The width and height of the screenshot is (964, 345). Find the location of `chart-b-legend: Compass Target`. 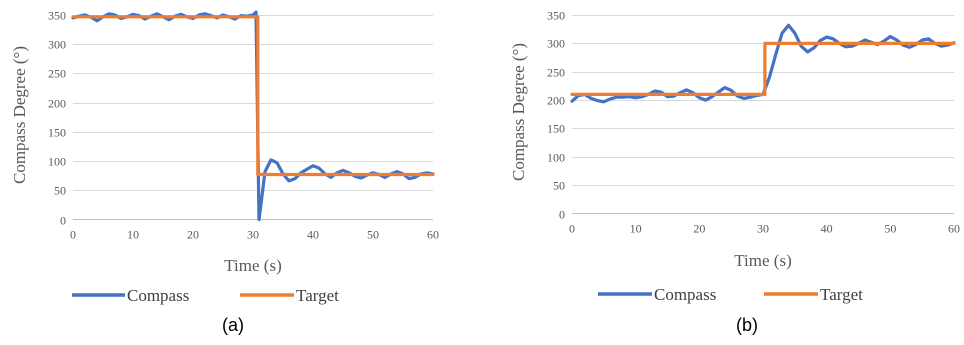

chart-b-legend: Compass Target is located at coordinates (730, 294).